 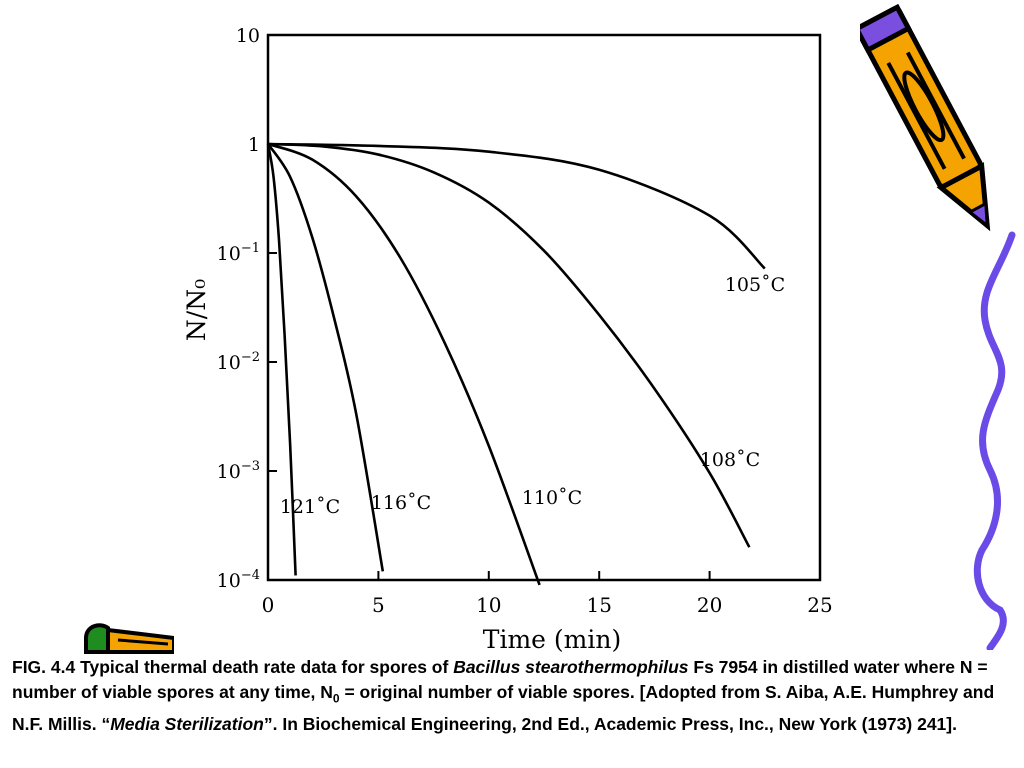 I want to click on series-label: 108˚C, so click(x=730, y=460).